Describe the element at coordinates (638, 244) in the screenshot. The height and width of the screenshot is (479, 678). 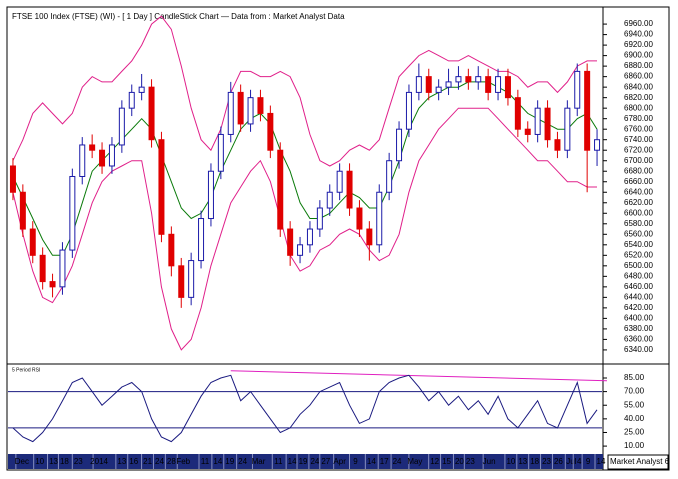
I see `y-tick-label: 6540.00` at that location.